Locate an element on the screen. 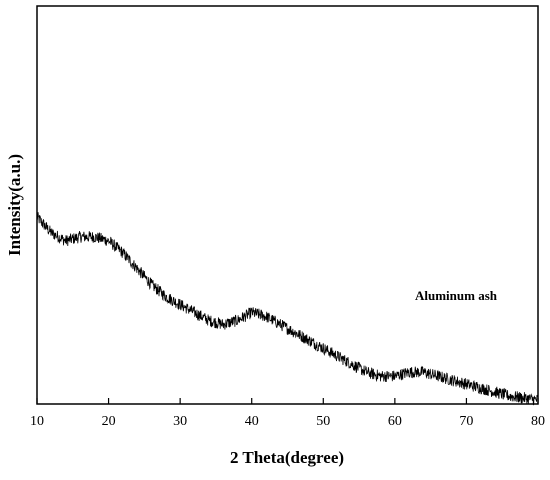 Image resolution: width=550 pixels, height=480 pixels. x-tick-label: 30 is located at coordinates (180, 421).